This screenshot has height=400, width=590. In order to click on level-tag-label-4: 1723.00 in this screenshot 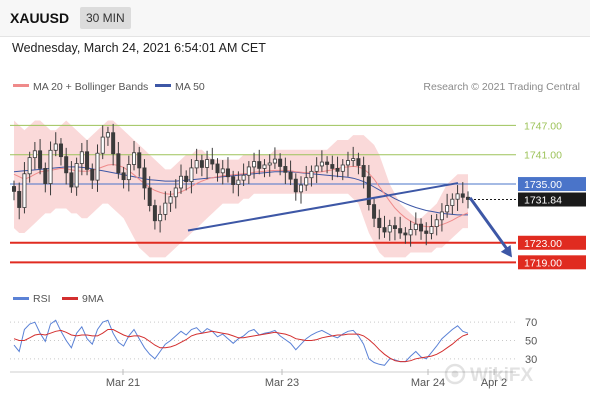, I will do `click(543, 244)`.